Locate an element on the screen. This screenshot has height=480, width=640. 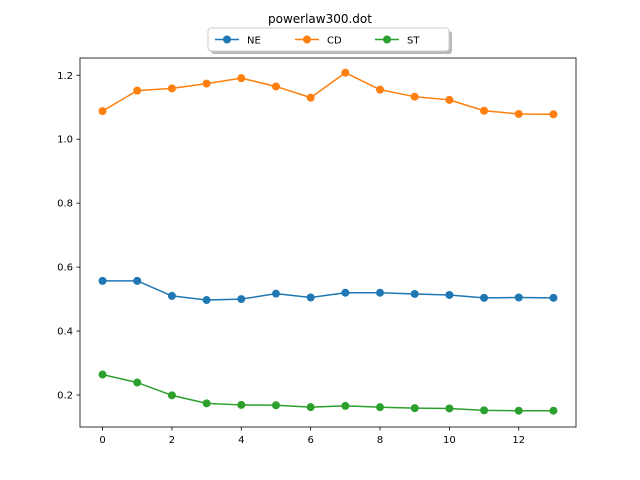
legend: NE CD ST is located at coordinates (329, 40).